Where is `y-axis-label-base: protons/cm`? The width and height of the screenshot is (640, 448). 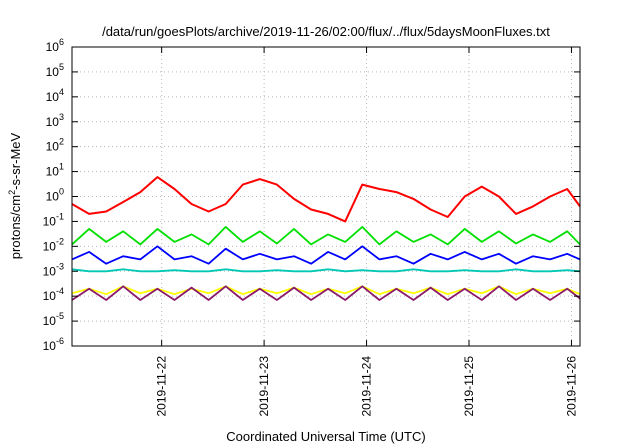 y-axis-label-base: protons/cm is located at coordinates (15, 227).